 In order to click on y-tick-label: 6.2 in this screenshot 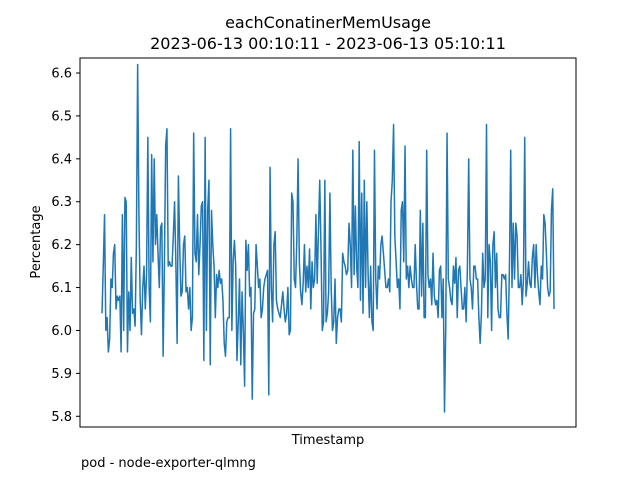, I will do `click(61, 245)`.